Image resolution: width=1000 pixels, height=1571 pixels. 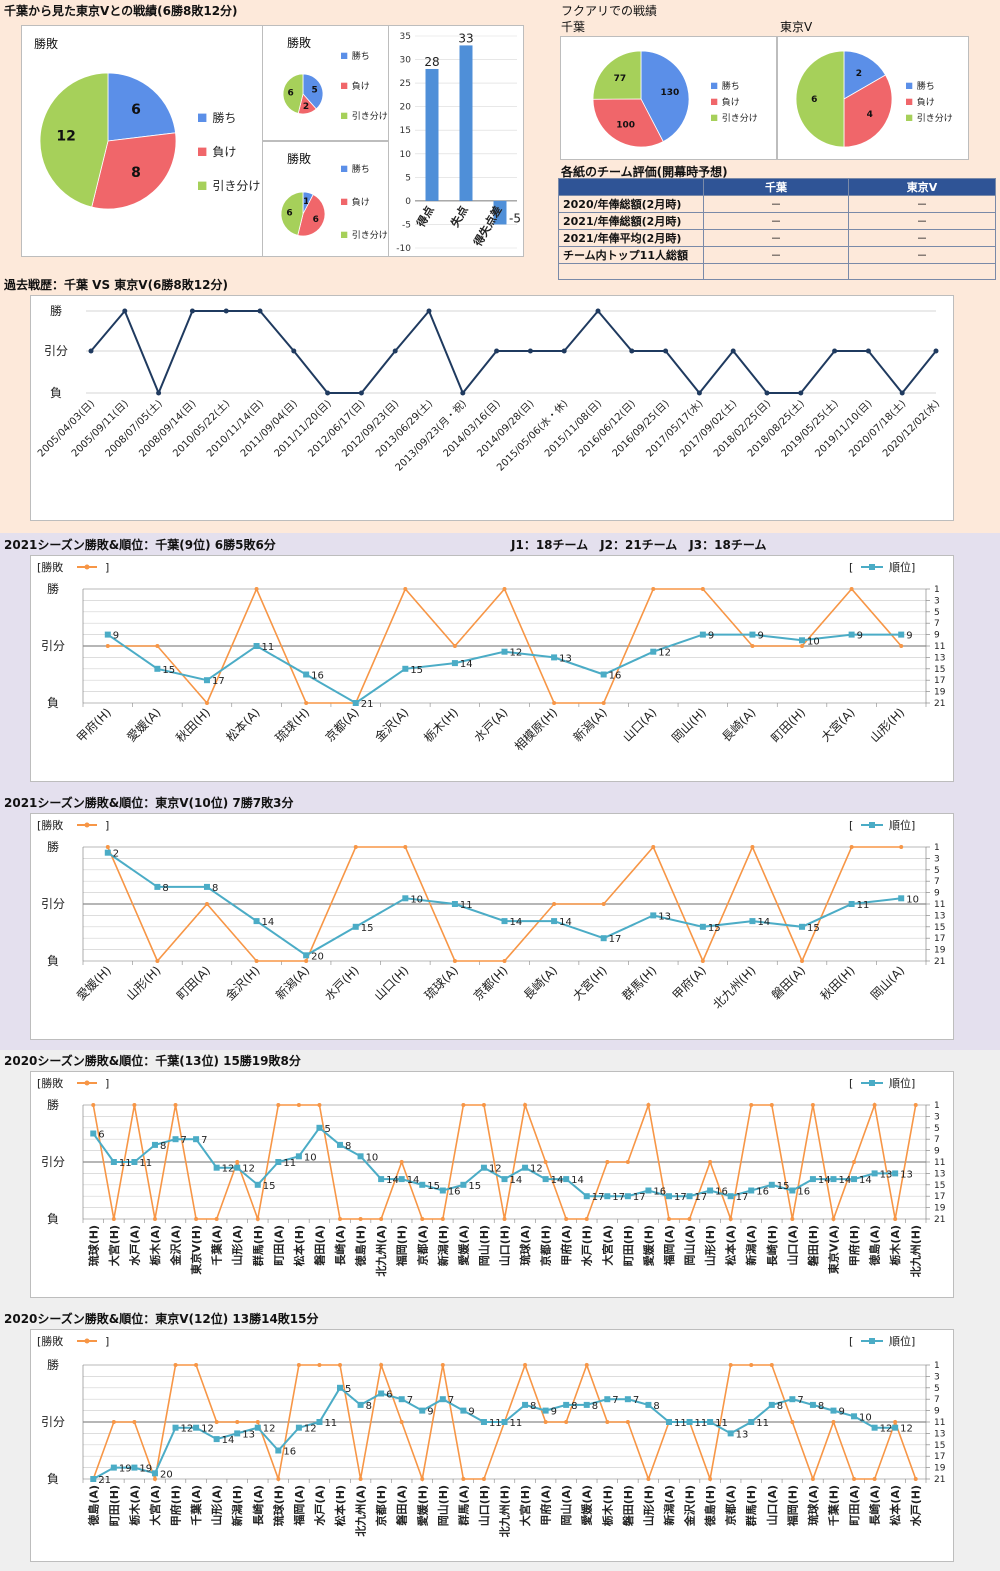 I want to click on rank-data-label: 9, so click(x=909, y=636).